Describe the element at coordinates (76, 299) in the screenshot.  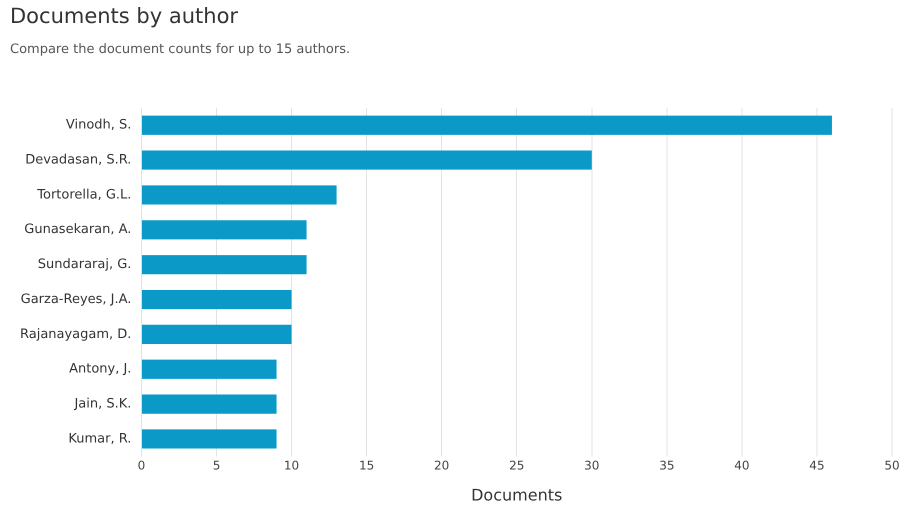
I see `y-tick-label: Garza-Reyes, J.A.` at that location.